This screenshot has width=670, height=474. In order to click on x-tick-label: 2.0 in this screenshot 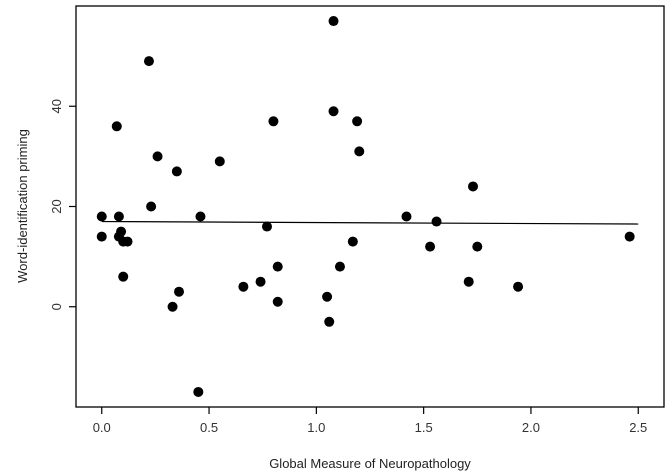, I will do `click(531, 427)`.